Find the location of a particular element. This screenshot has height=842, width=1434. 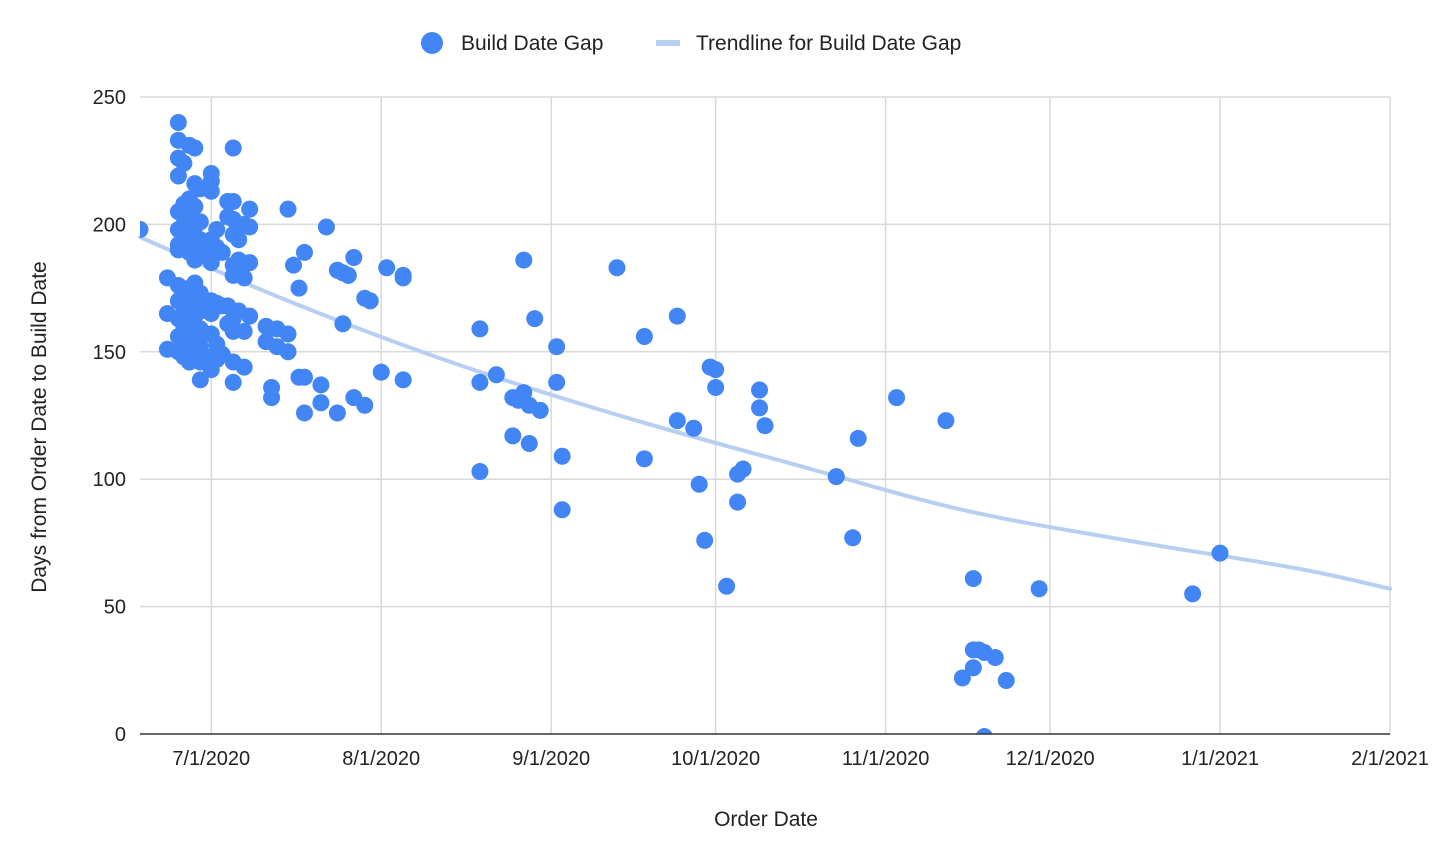

x-tick-label: 10/1/2020 is located at coordinates (715, 759).